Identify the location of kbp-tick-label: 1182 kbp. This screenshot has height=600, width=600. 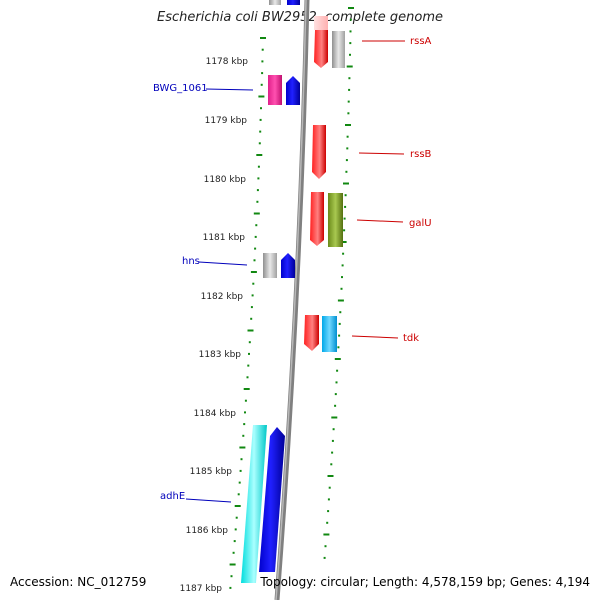
(222, 297).